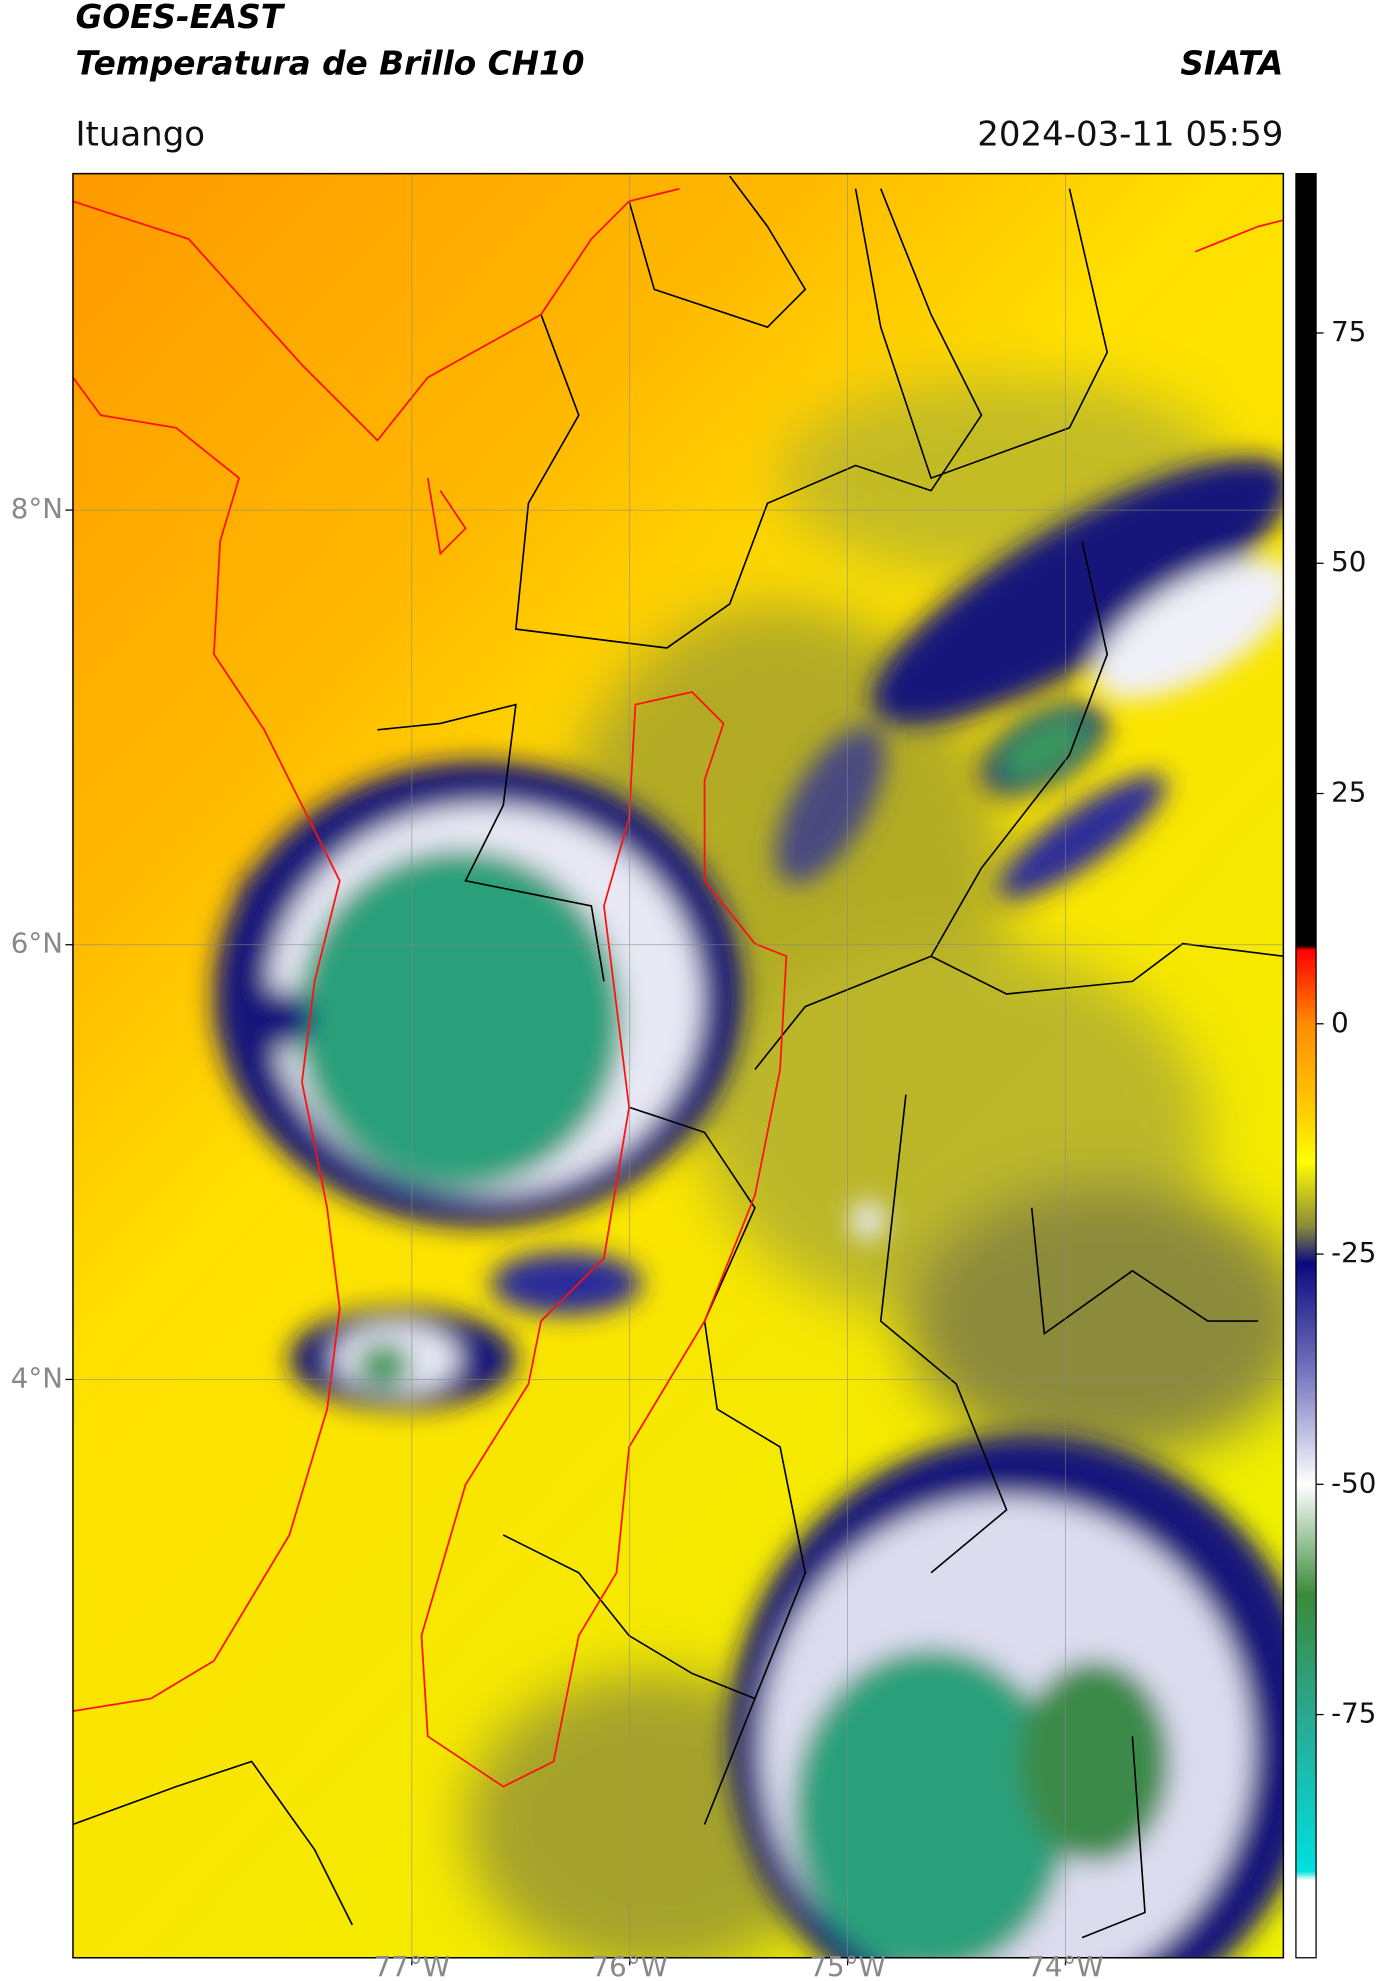  I want to click on source: SIATA, so click(1231, 63).